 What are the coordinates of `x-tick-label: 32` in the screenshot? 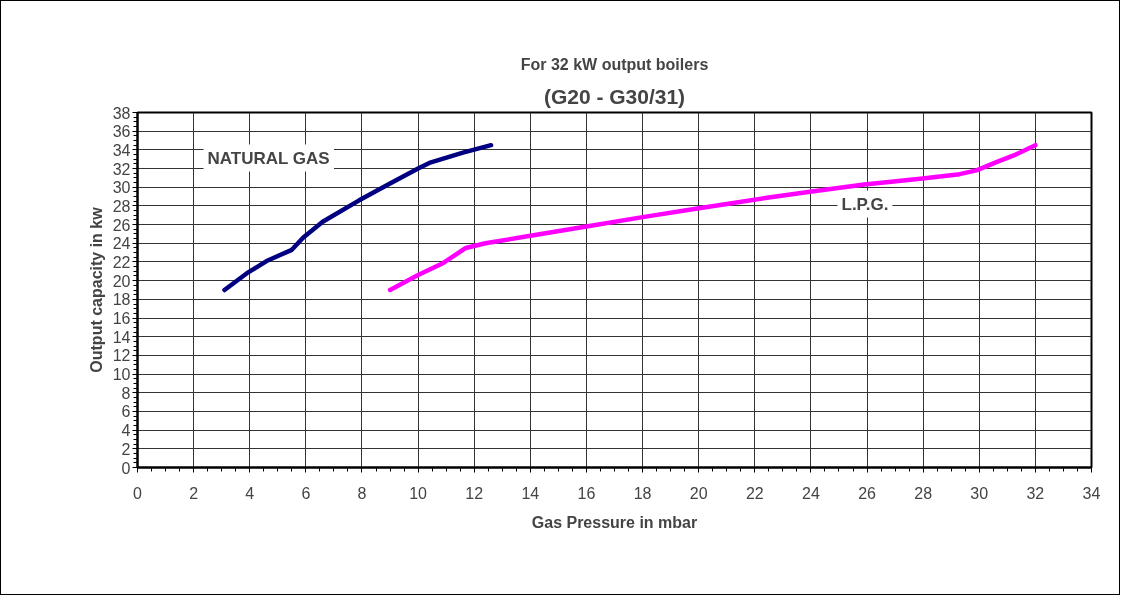 It's located at (1035, 493).